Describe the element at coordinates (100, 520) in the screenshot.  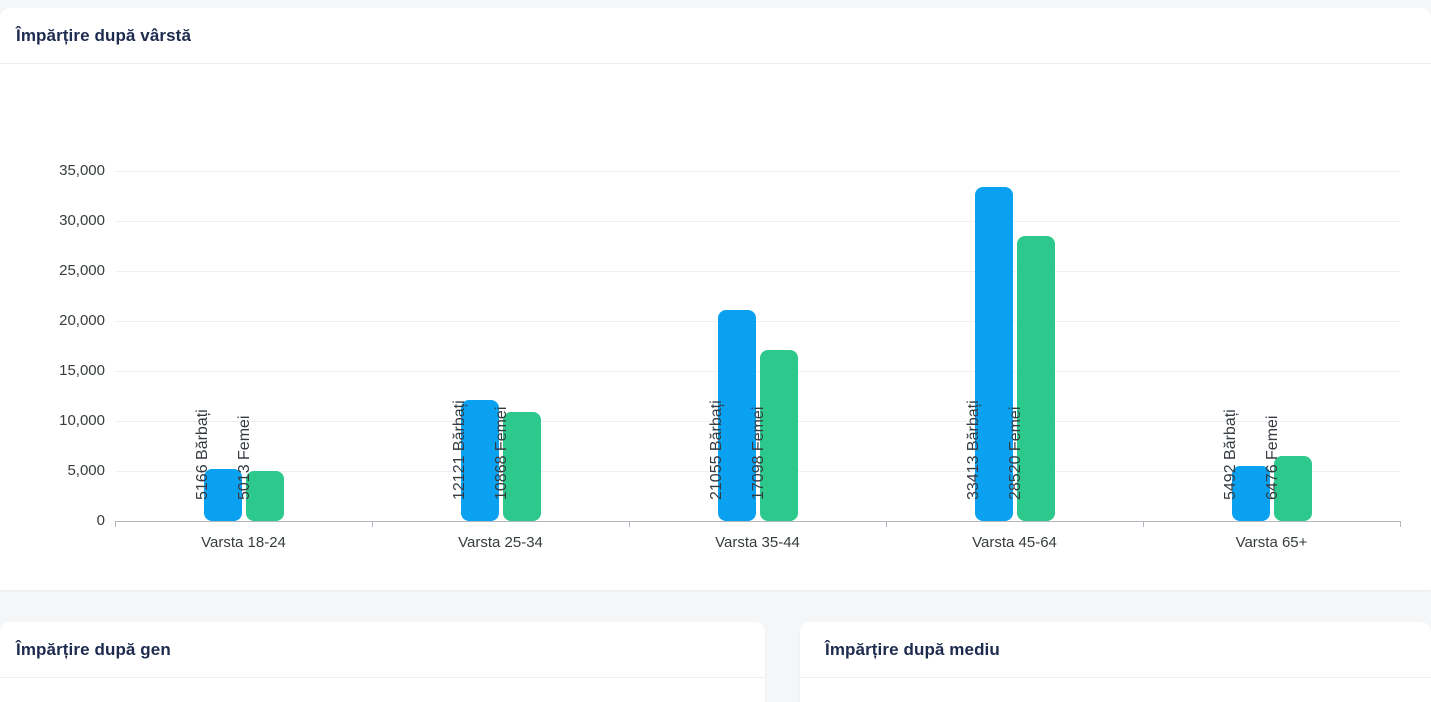
I see `y-axis-label: 0` at that location.